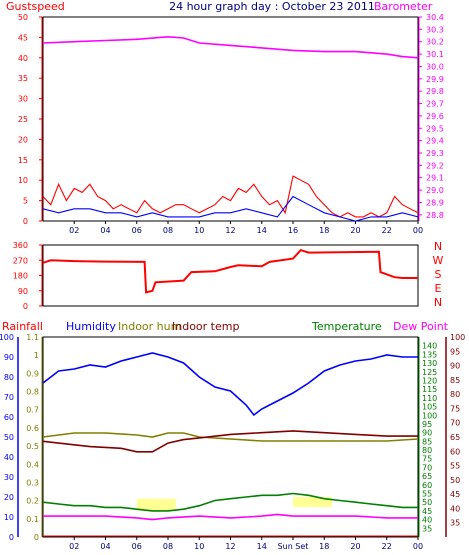 The image size is (469, 555). Describe the element at coordinates (435, 66) in the screenshot. I see `baro-tick-label: 30.0` at that location.